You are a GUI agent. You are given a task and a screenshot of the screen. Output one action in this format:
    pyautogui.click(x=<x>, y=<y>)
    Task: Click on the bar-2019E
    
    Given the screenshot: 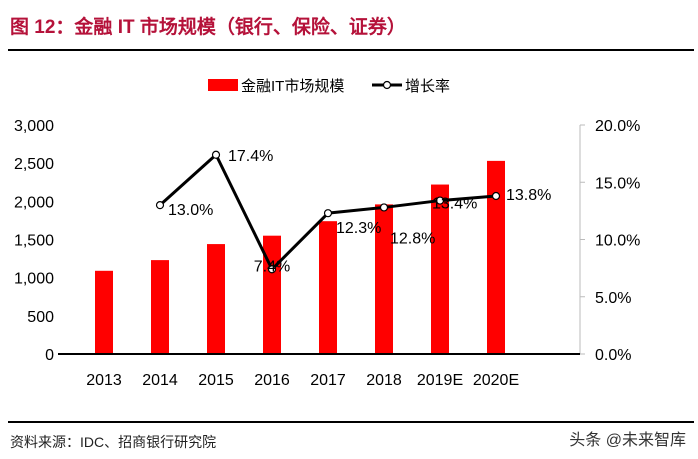 What is the action you would take?
    pyautogui.click(x=440, y=269)
    